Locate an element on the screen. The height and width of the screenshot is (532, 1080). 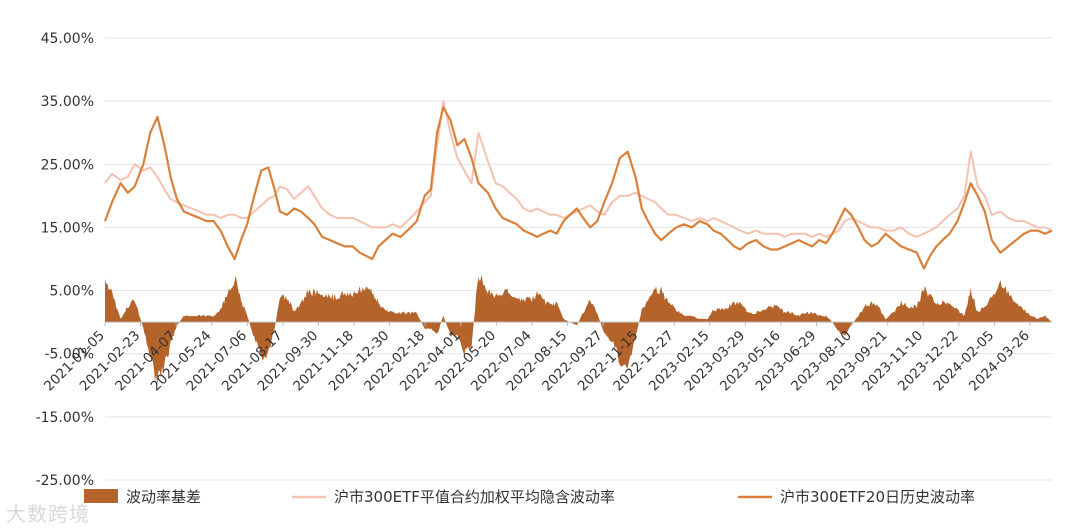
watermark-text: 大数跨境 is located at coordinates (48, 514).